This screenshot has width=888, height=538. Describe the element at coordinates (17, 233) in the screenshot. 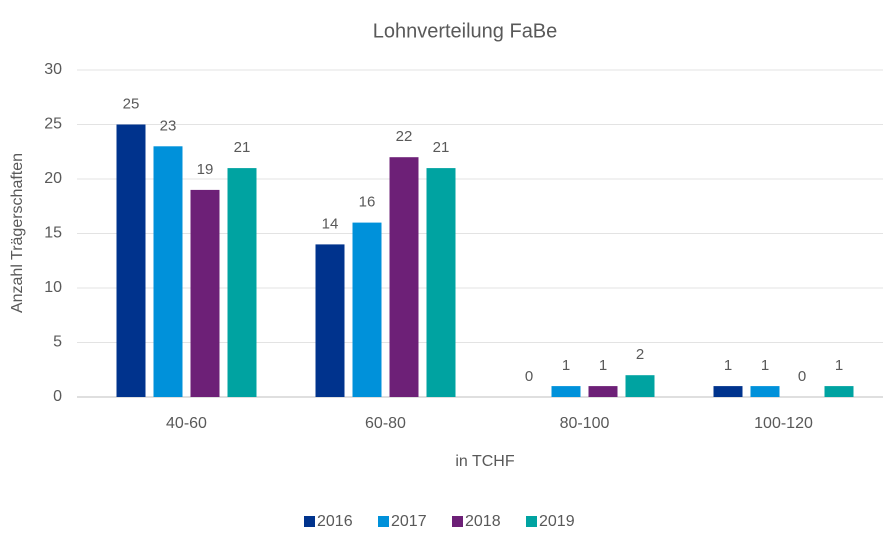

I see `y-axis-label: Anzahl Trägerschaften` at that location.